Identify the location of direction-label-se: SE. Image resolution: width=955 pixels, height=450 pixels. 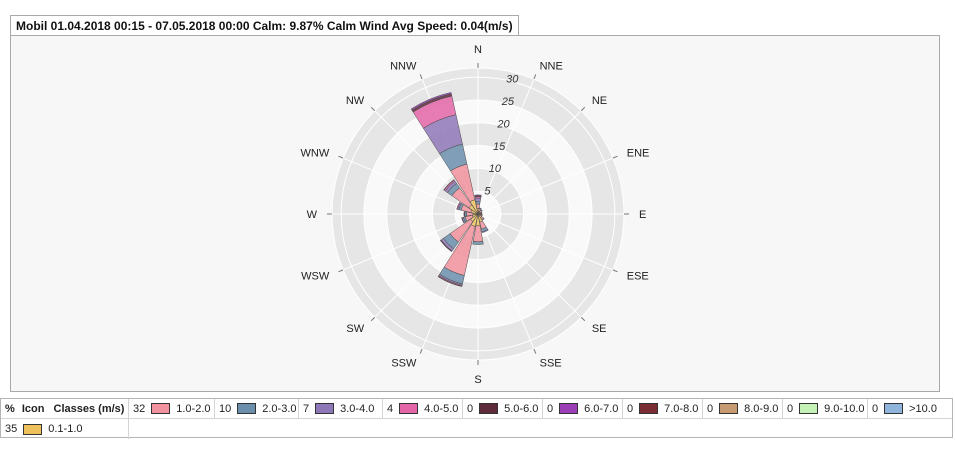
(599, 329).